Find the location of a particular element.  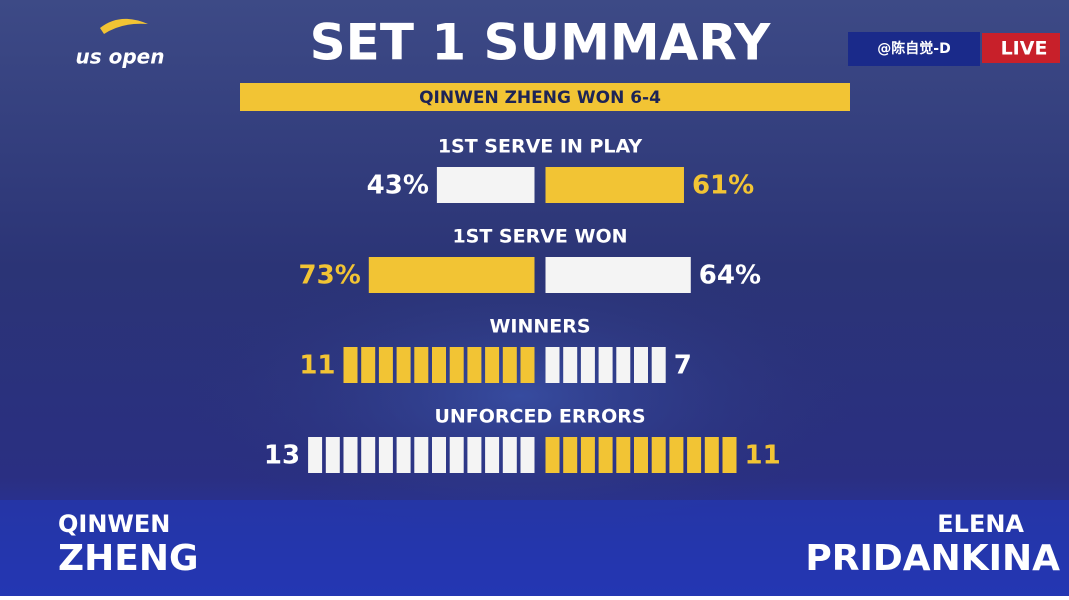

logo-swoosh is located at coordinates (124, 26).